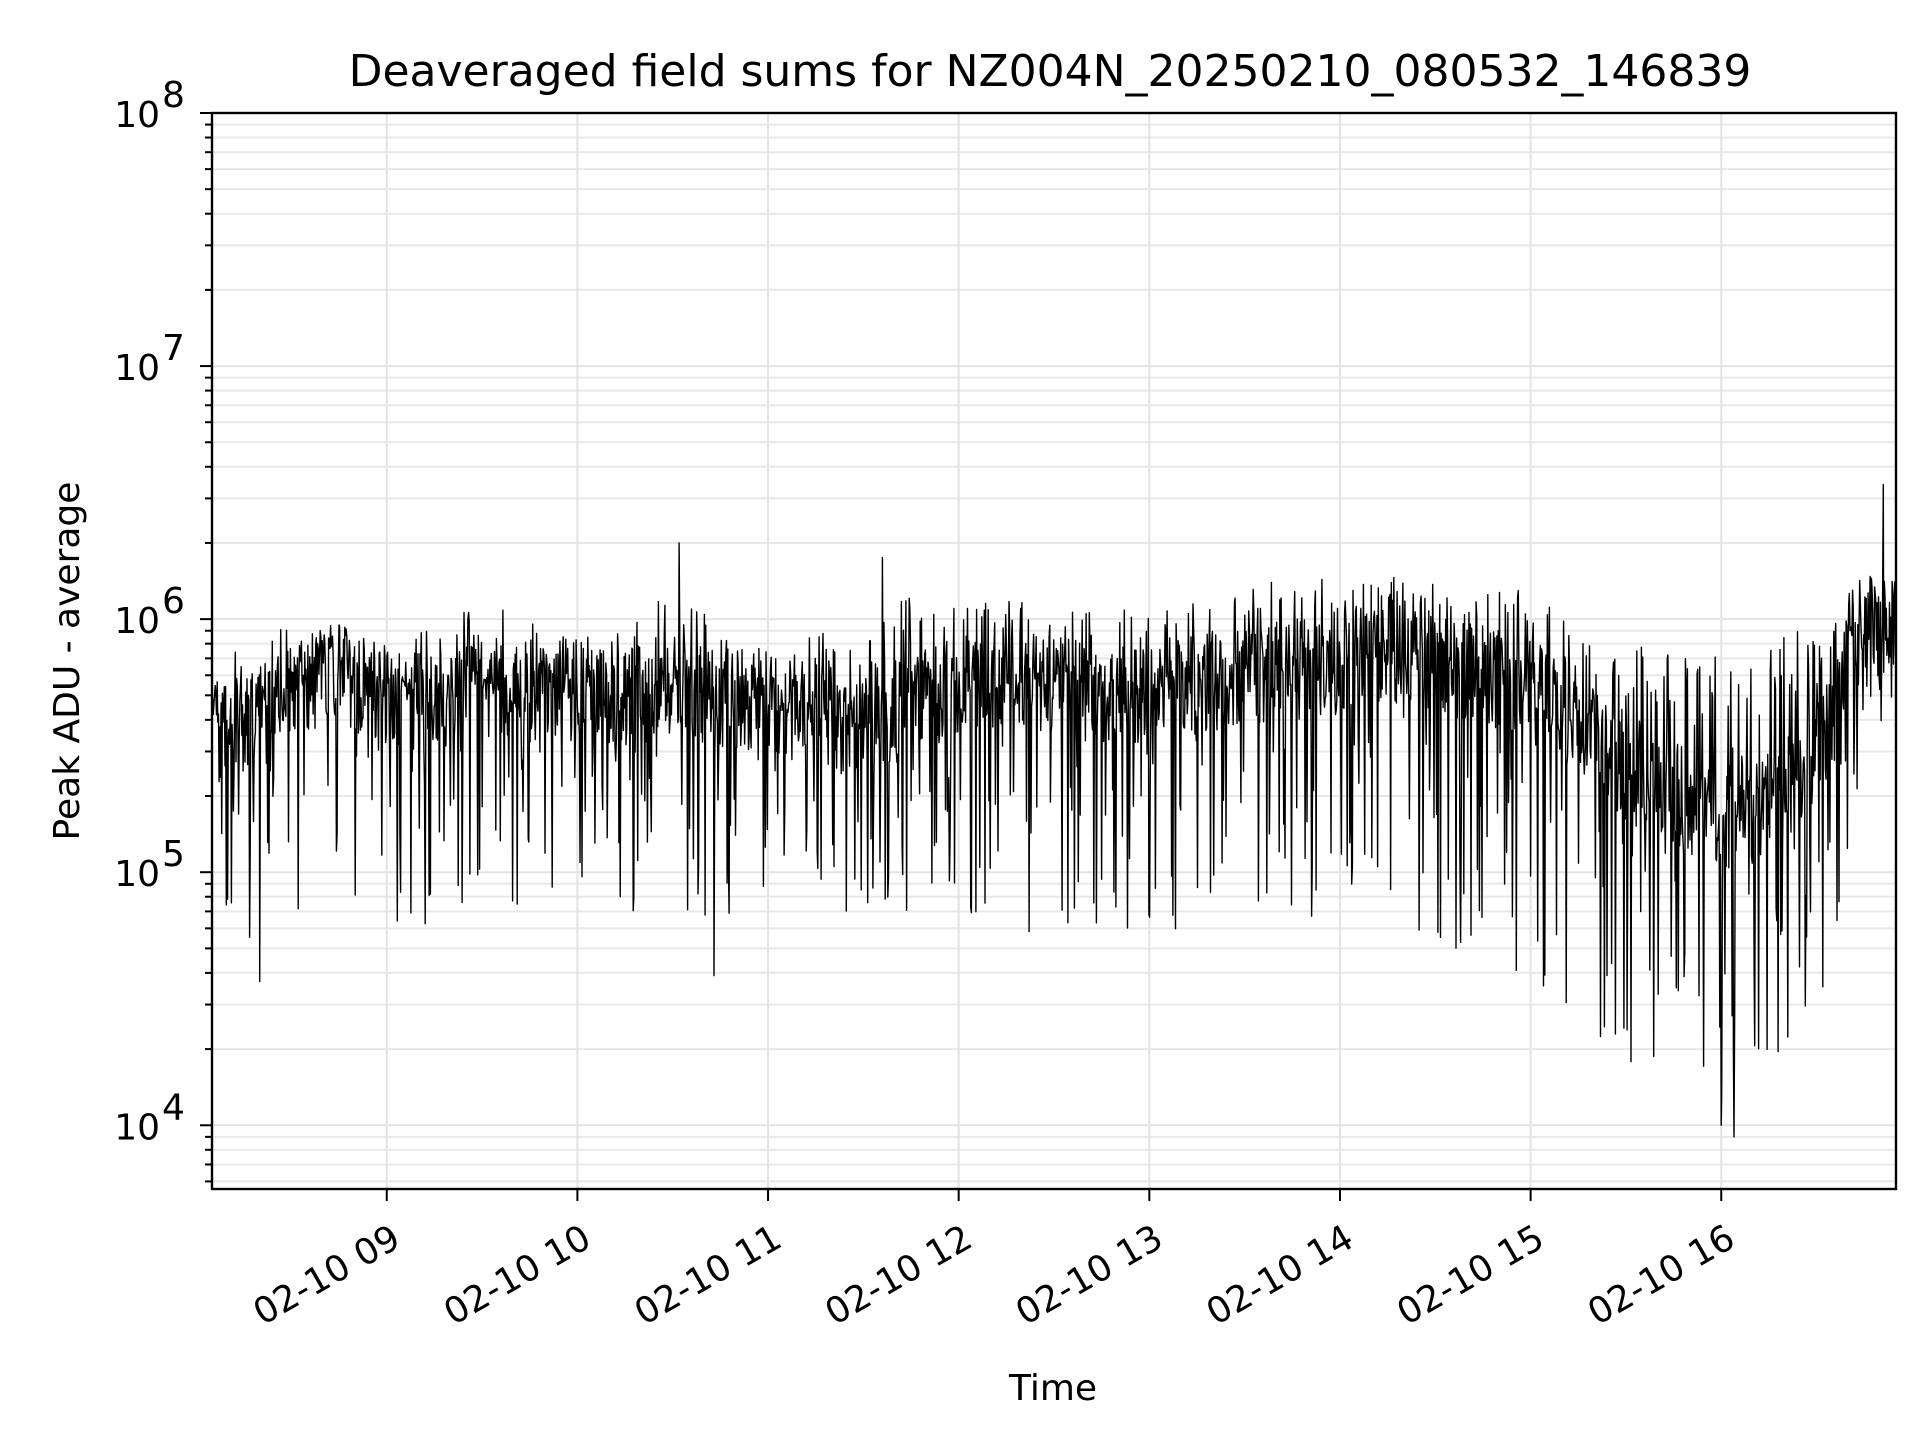 Image resolution: width=1920 pixels, height=1440 pixels. I want to click on x-axis-label: Time, so click(1052, 1388).